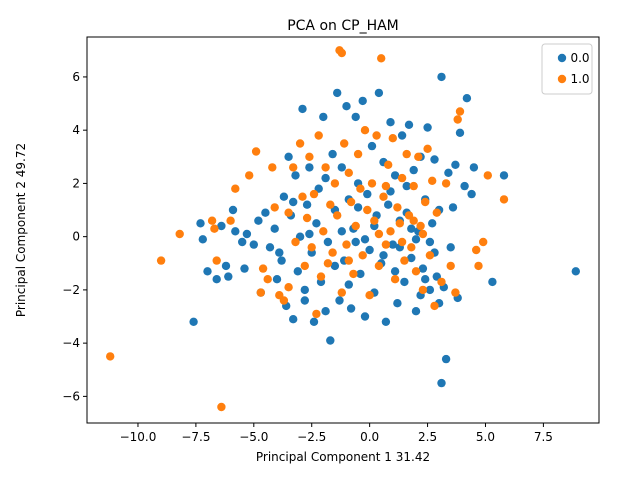  I want to click on x-tick-label: 7.5, so click(543, 437).